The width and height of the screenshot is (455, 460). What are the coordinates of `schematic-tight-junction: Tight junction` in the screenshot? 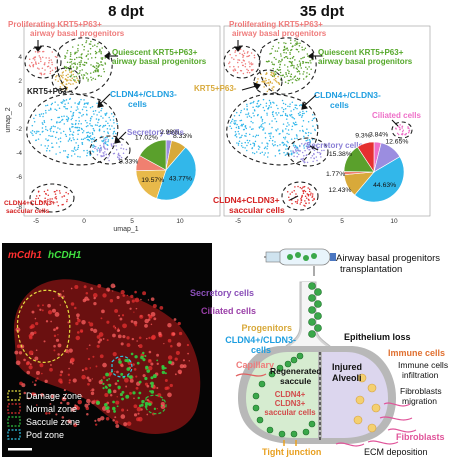 It's located at (291, 452).